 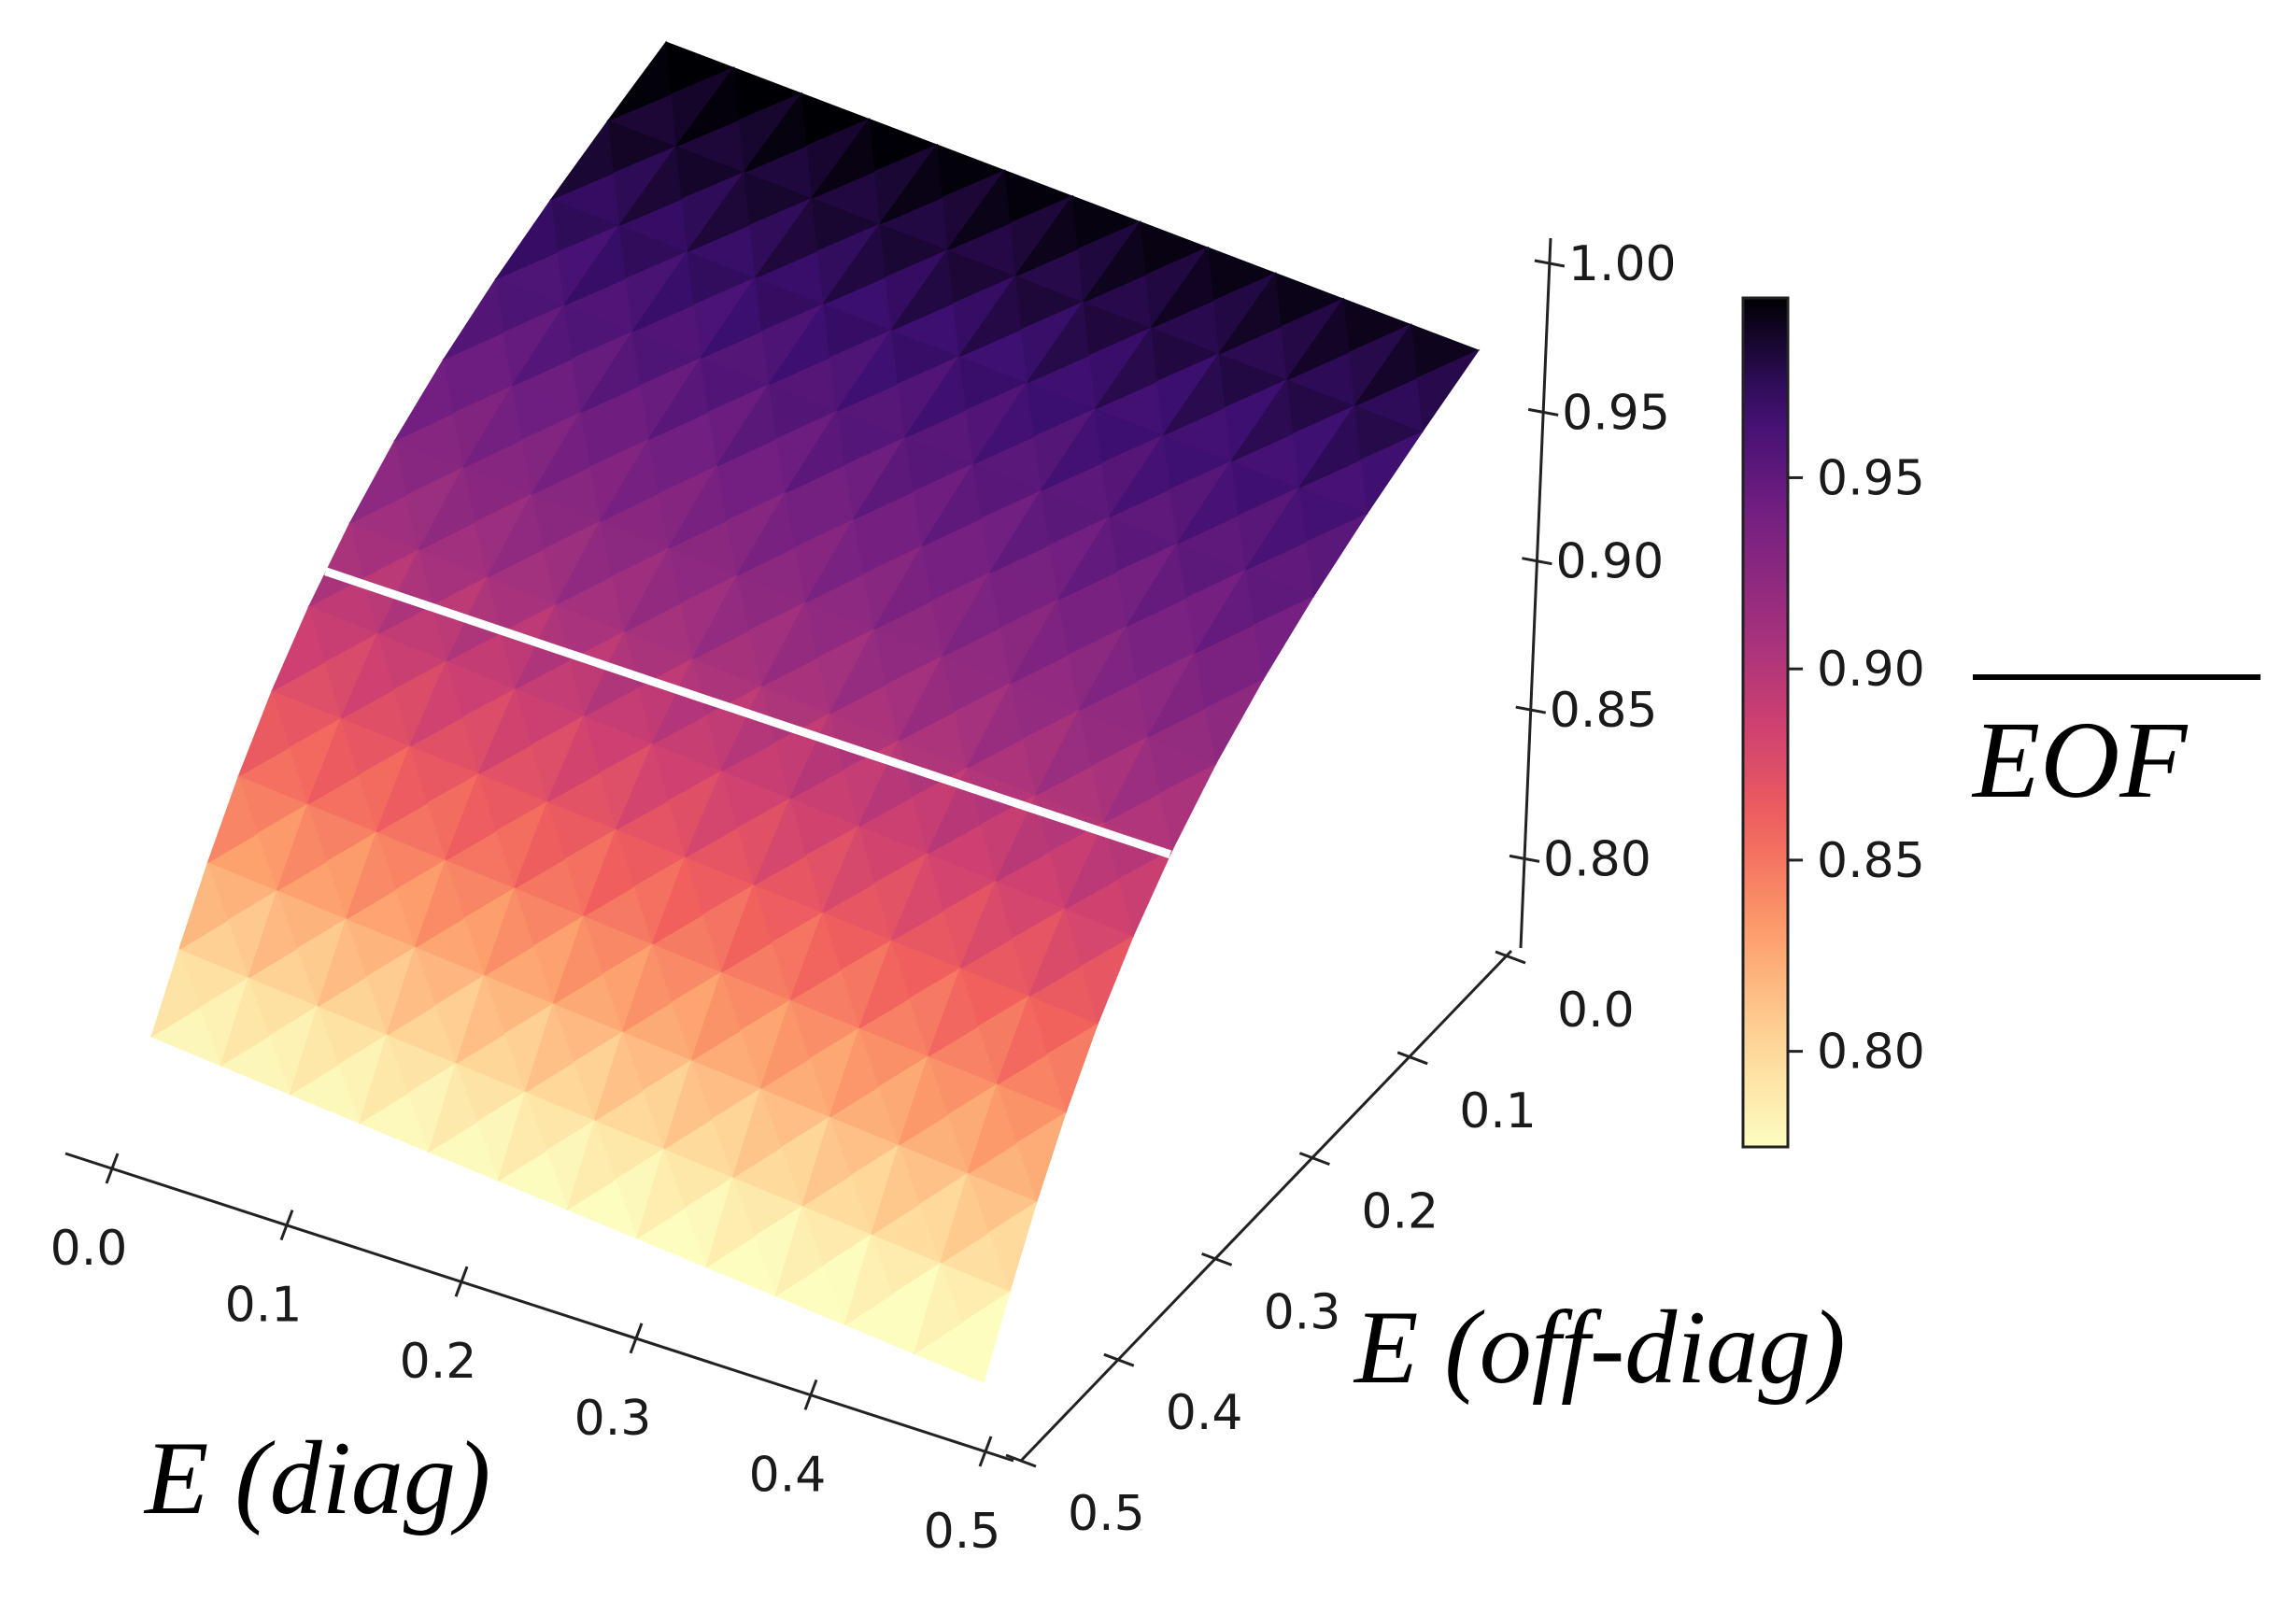 I want to click on x-tick-0.4-mark, so click(x=810, y=1394).